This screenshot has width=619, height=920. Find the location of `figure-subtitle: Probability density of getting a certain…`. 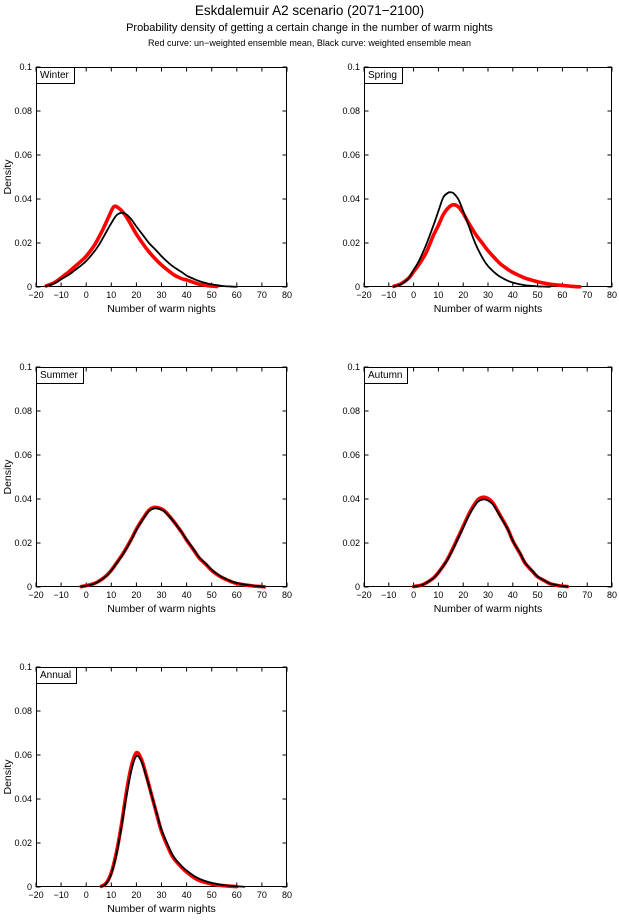

figure-subtitle: Probability density of getting a certain… is located at coordinates (309, 28).